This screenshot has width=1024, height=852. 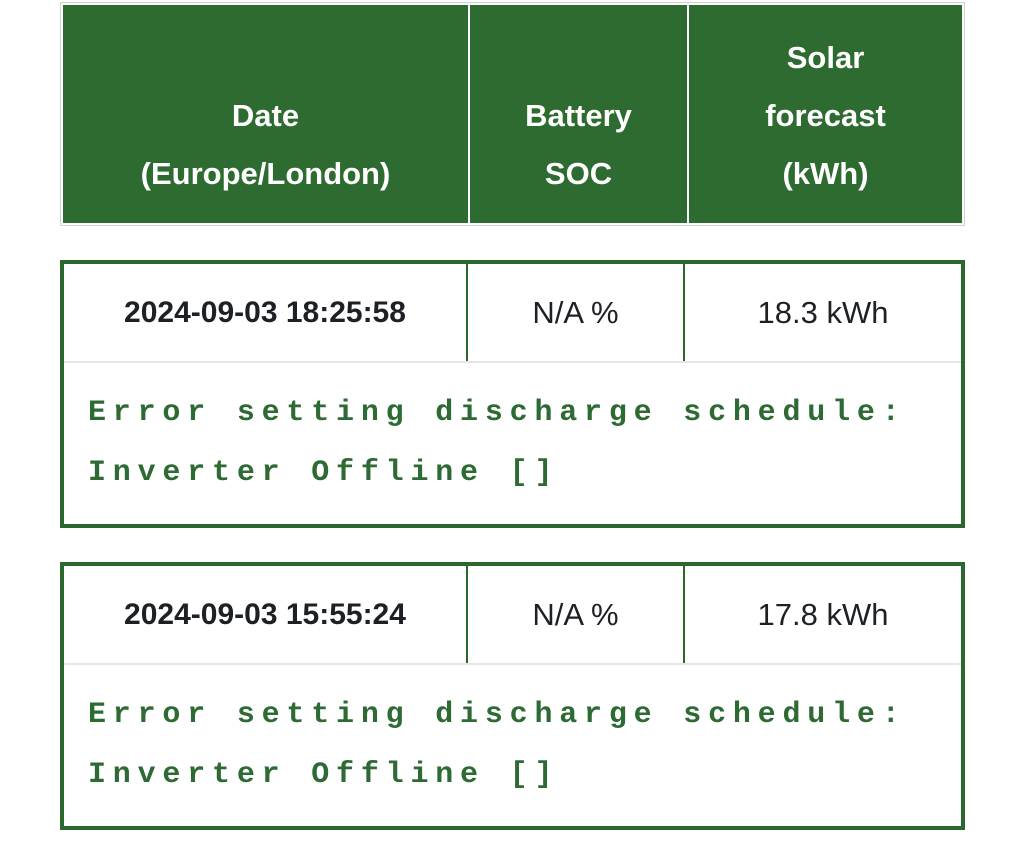 What do you see at coordinates (266, 614) in the screenshot?
I see `date-cell: 2024-09-03 15:55:24` at bounding box center [266, 614].